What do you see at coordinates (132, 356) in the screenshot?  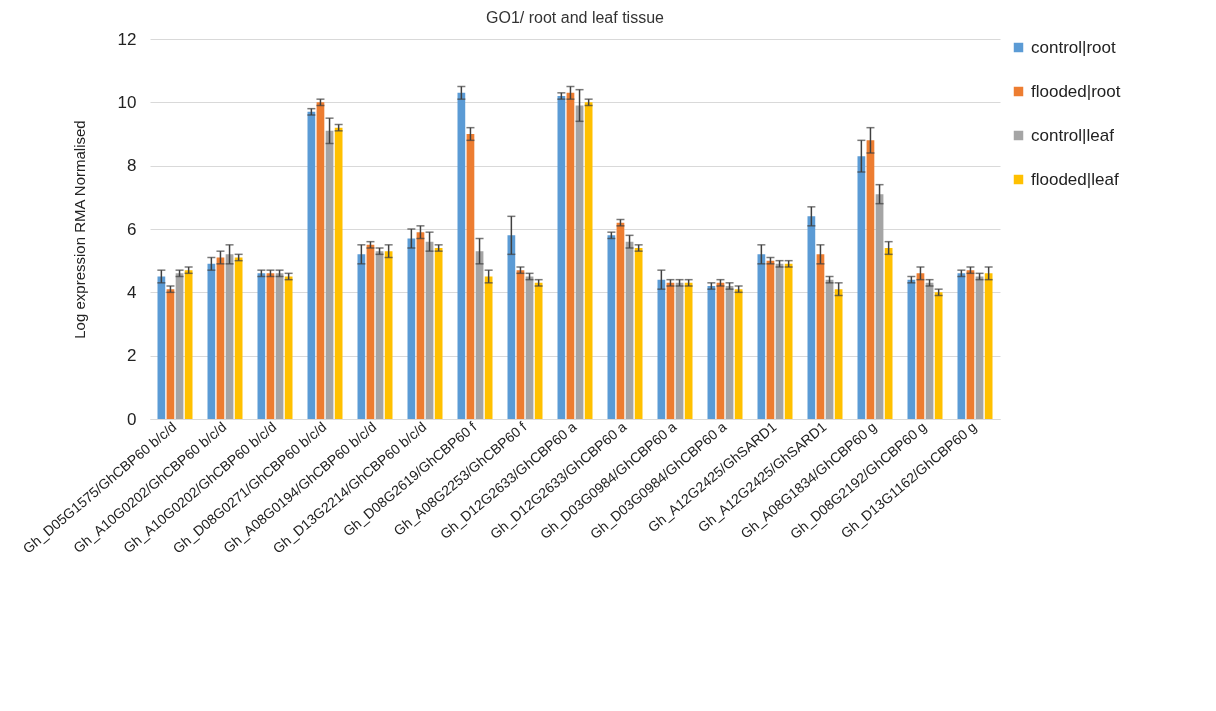 I see `y-tick-label: 2` at bounding box center [132, 356].